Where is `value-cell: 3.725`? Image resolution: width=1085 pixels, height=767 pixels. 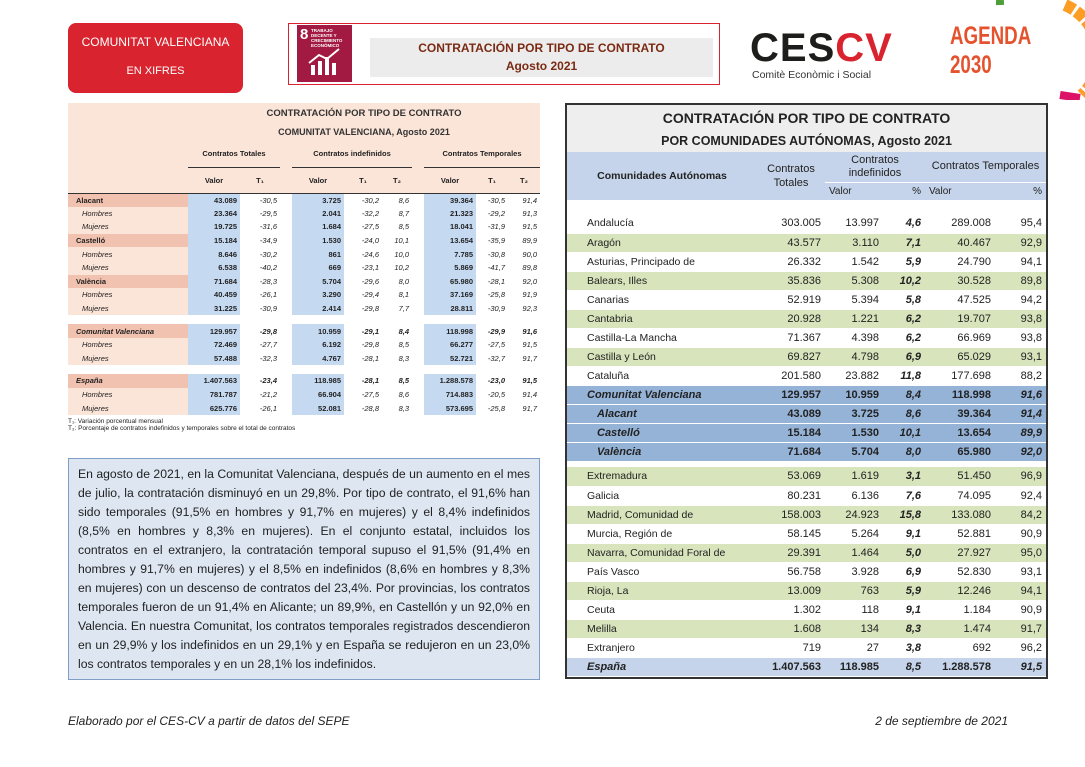
value-cell: 3.725 is located at coordinates (318, 200).